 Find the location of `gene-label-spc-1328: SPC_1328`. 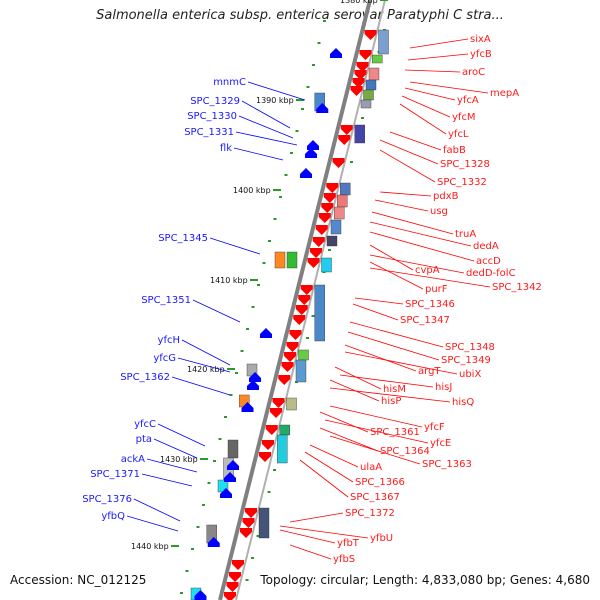

gene-label-spc-1328: SPC_1328 is located at coordinates (465, 164).